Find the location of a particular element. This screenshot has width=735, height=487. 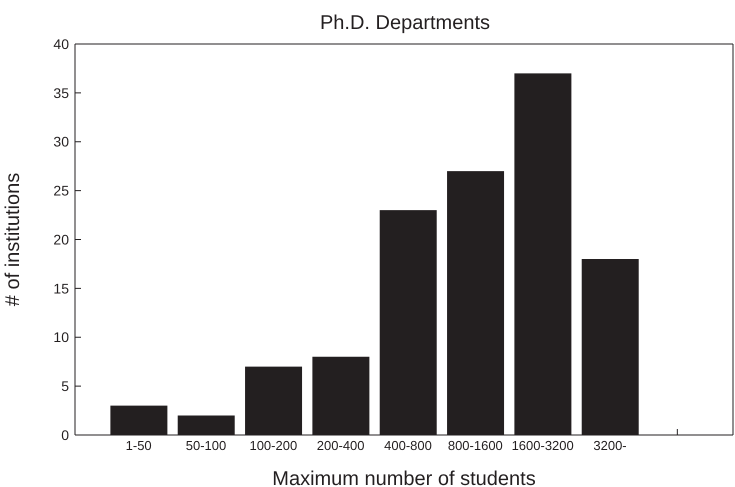

x-tick-label: 200-400 is located at coordinates (340, 446).